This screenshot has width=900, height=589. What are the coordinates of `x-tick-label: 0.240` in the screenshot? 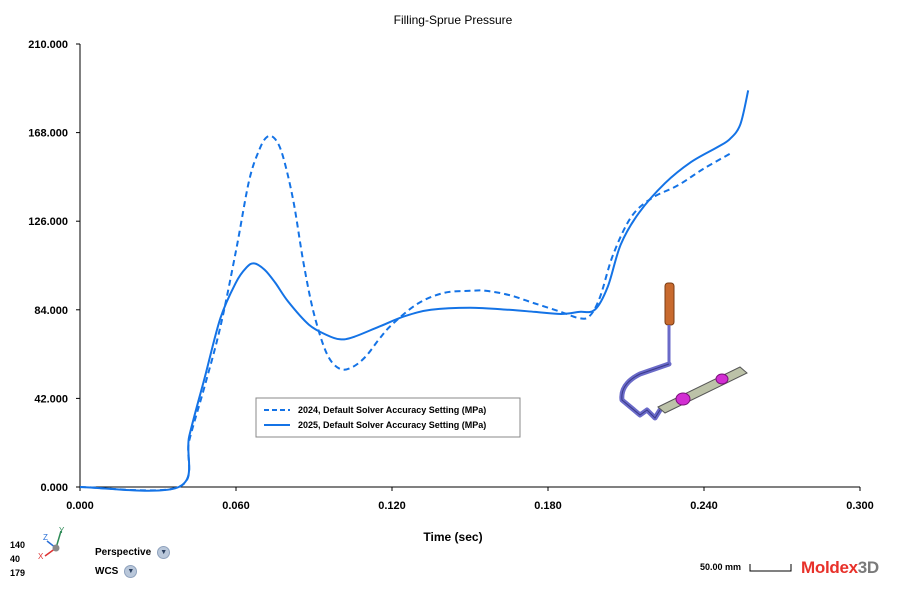 It's located at (704, 506).